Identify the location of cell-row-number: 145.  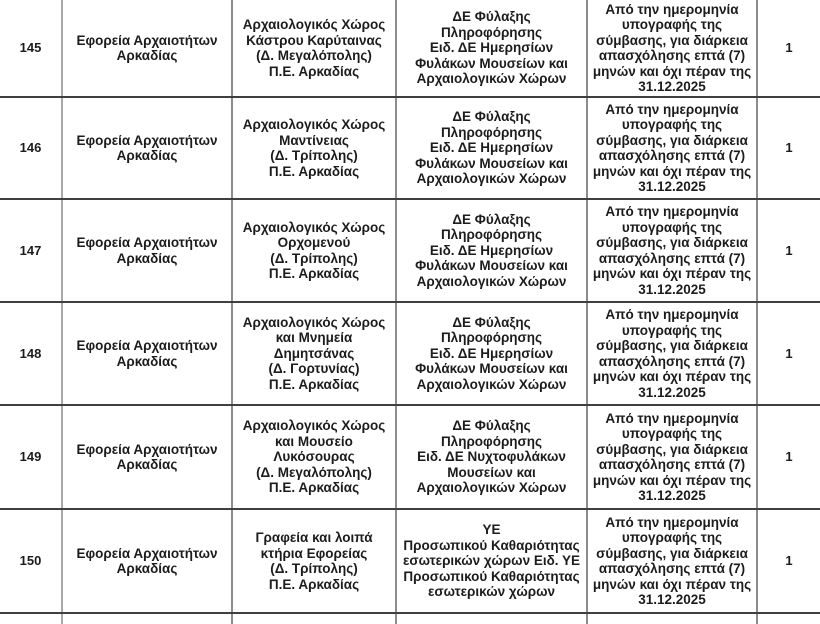
(31, 48).